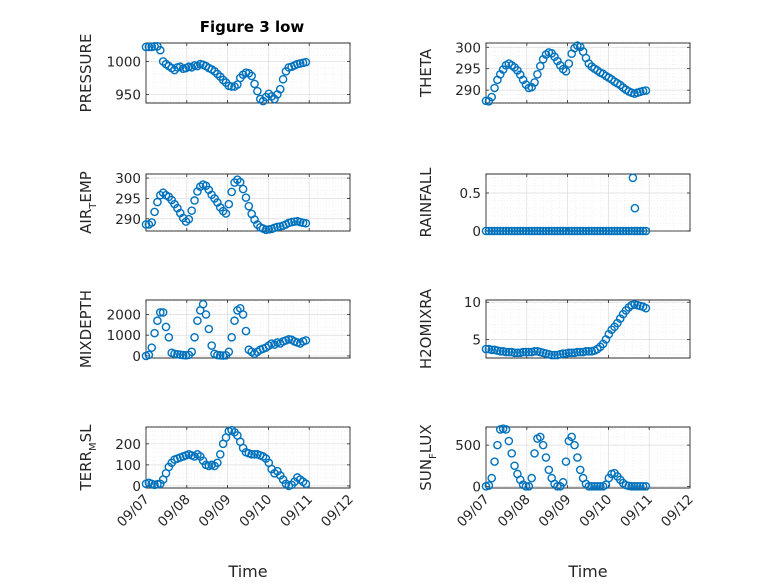 The width and height of the screenshot is (778, 583). I want to click on y-tick-label: 500, so click(468, 446).